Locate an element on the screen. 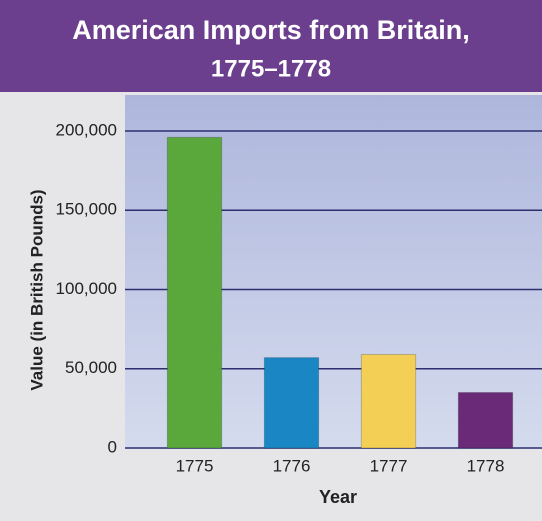 The image size is (542, 521). chart-subtitle: 1775–1778 is located at coordinates (271, 68).